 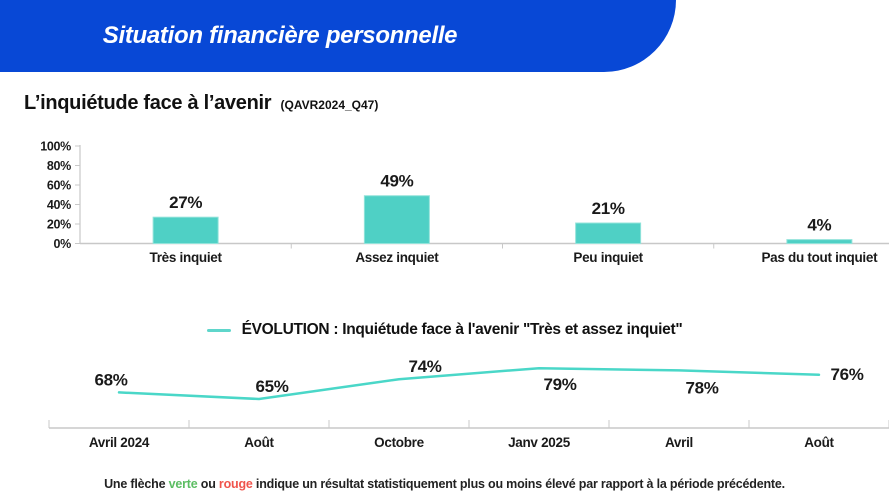 What do you see at coordinates (59, 166) in the screenshot?
I see `y-axis-tick-label: 80%` at bounding box center [59, 166].